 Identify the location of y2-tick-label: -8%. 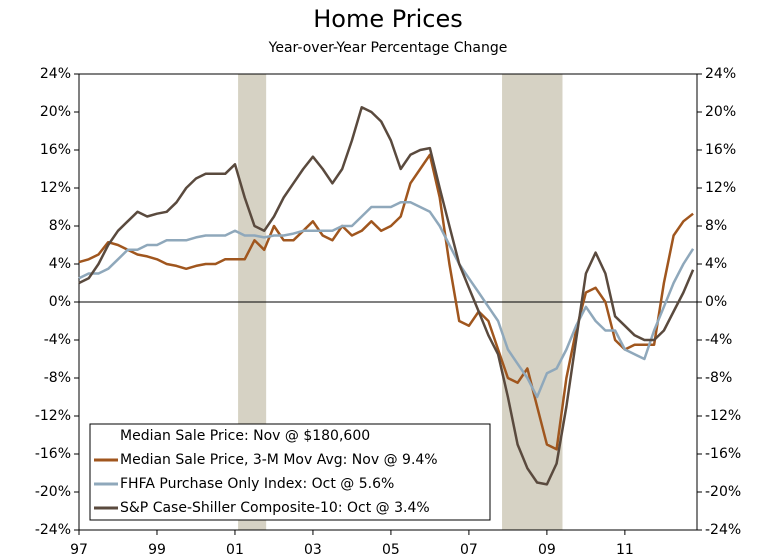
(718, 378).